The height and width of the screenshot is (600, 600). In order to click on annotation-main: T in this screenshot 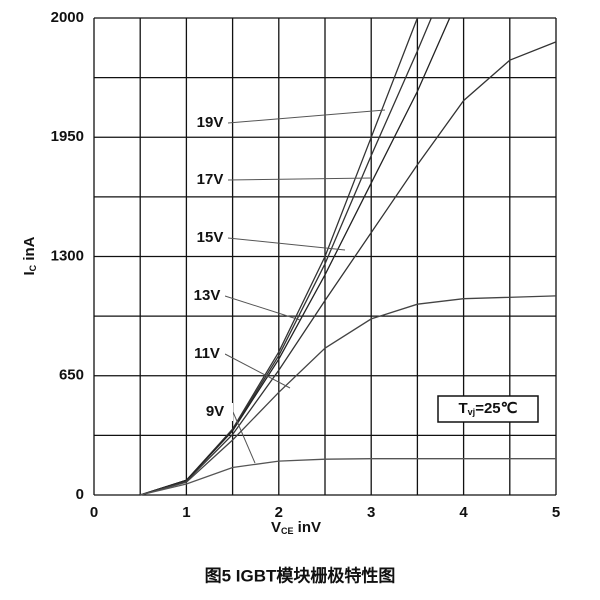, I will do `click(463, 408)`.